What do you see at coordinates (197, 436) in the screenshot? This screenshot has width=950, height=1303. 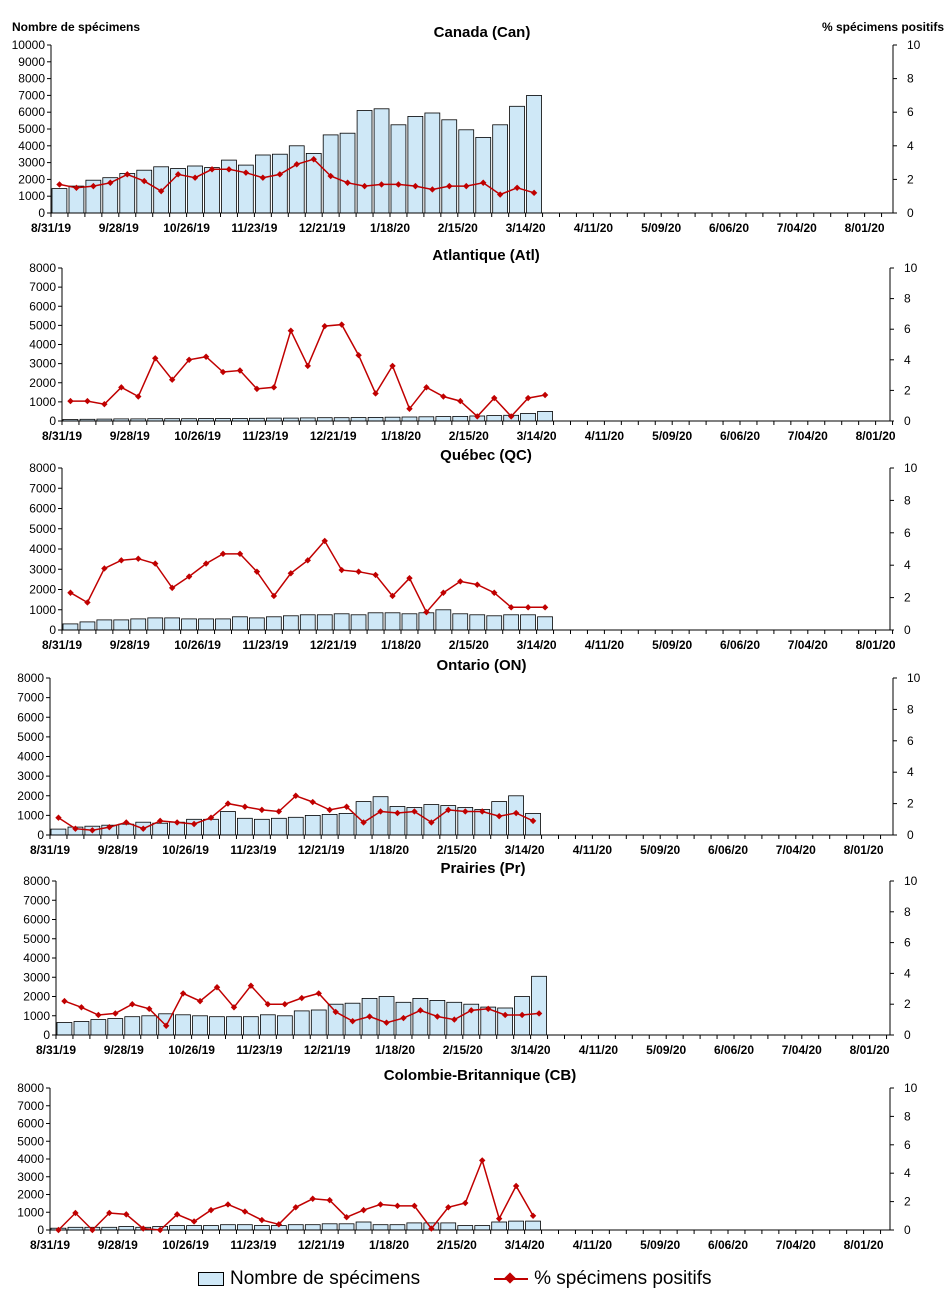 I see `x-tick-label: 10/26/19` at bounding box center [197, 436].